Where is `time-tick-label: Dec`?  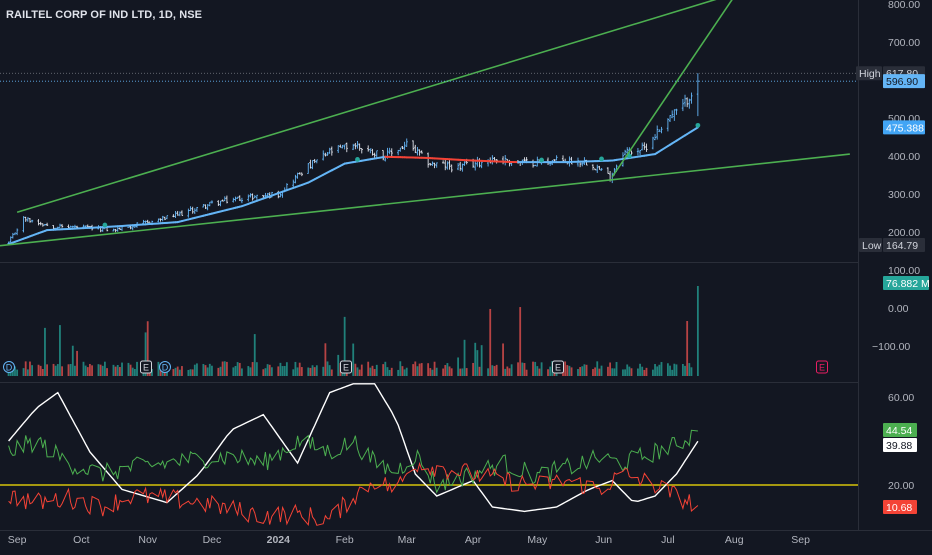 time-tick-label: Dec is located at coordinates (212, 540).